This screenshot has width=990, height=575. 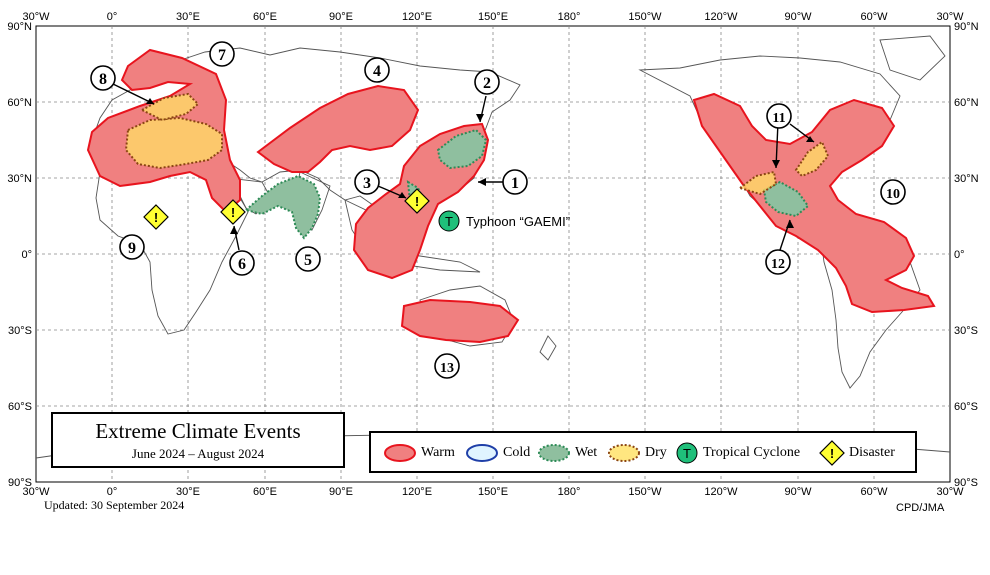 I want to click on updated-date: Updated: 30 September 2024, so click(x=114, y=505).